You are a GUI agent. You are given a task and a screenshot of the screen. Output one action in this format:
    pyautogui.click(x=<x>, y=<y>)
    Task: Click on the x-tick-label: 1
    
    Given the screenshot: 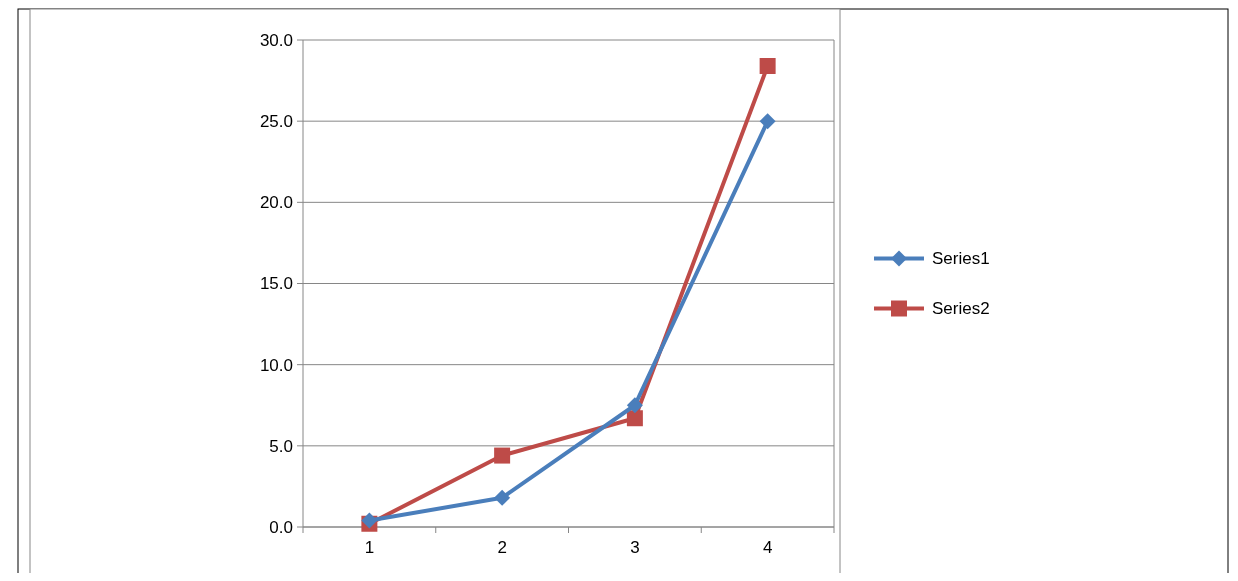 What is the action you would take?
    pyautogui.click(x=369, y=547)
    